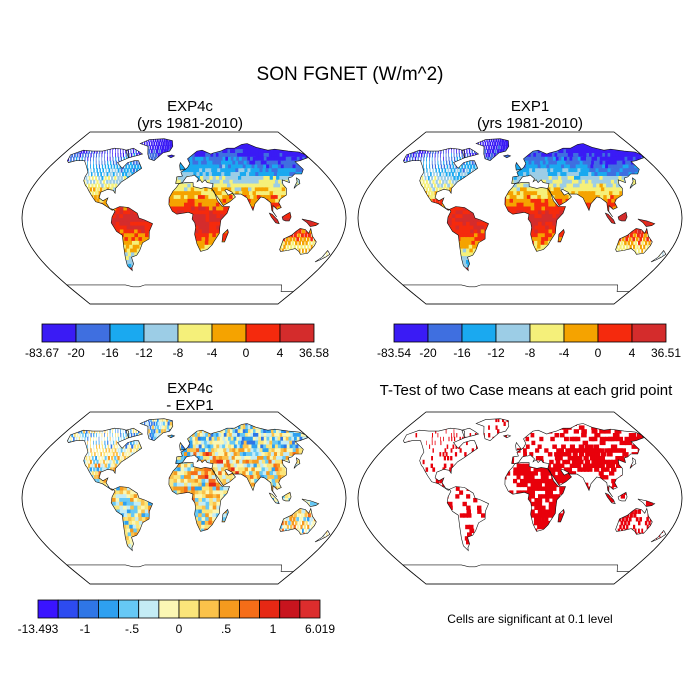  I want to click on colorbar-label: -16, so click(110, 353).